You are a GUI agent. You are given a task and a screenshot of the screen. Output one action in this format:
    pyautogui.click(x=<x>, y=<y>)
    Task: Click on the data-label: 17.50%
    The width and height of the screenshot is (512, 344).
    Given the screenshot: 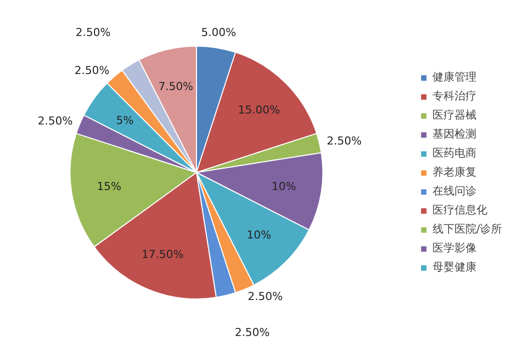 What is the action you would take?
    pyautogui.click(x=163, y=254)
    